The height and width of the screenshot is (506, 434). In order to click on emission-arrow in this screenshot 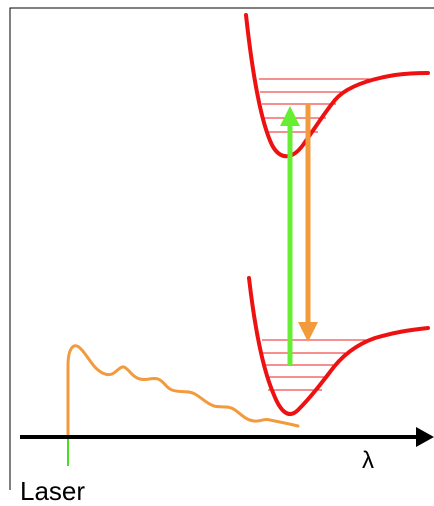, I will do `click(308, 223)`.